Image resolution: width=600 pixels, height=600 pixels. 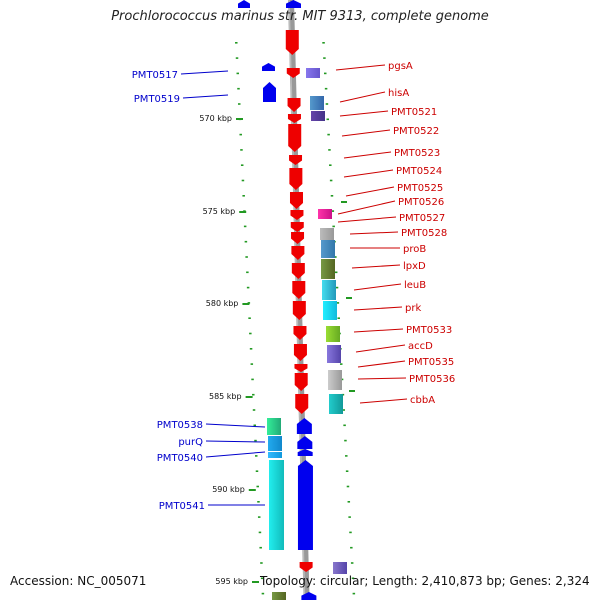 What do you see at coordinates (417, 153) in the screenshot?
I see `reverse-gene-label: PMT0523` at bounding box center [417, 153].